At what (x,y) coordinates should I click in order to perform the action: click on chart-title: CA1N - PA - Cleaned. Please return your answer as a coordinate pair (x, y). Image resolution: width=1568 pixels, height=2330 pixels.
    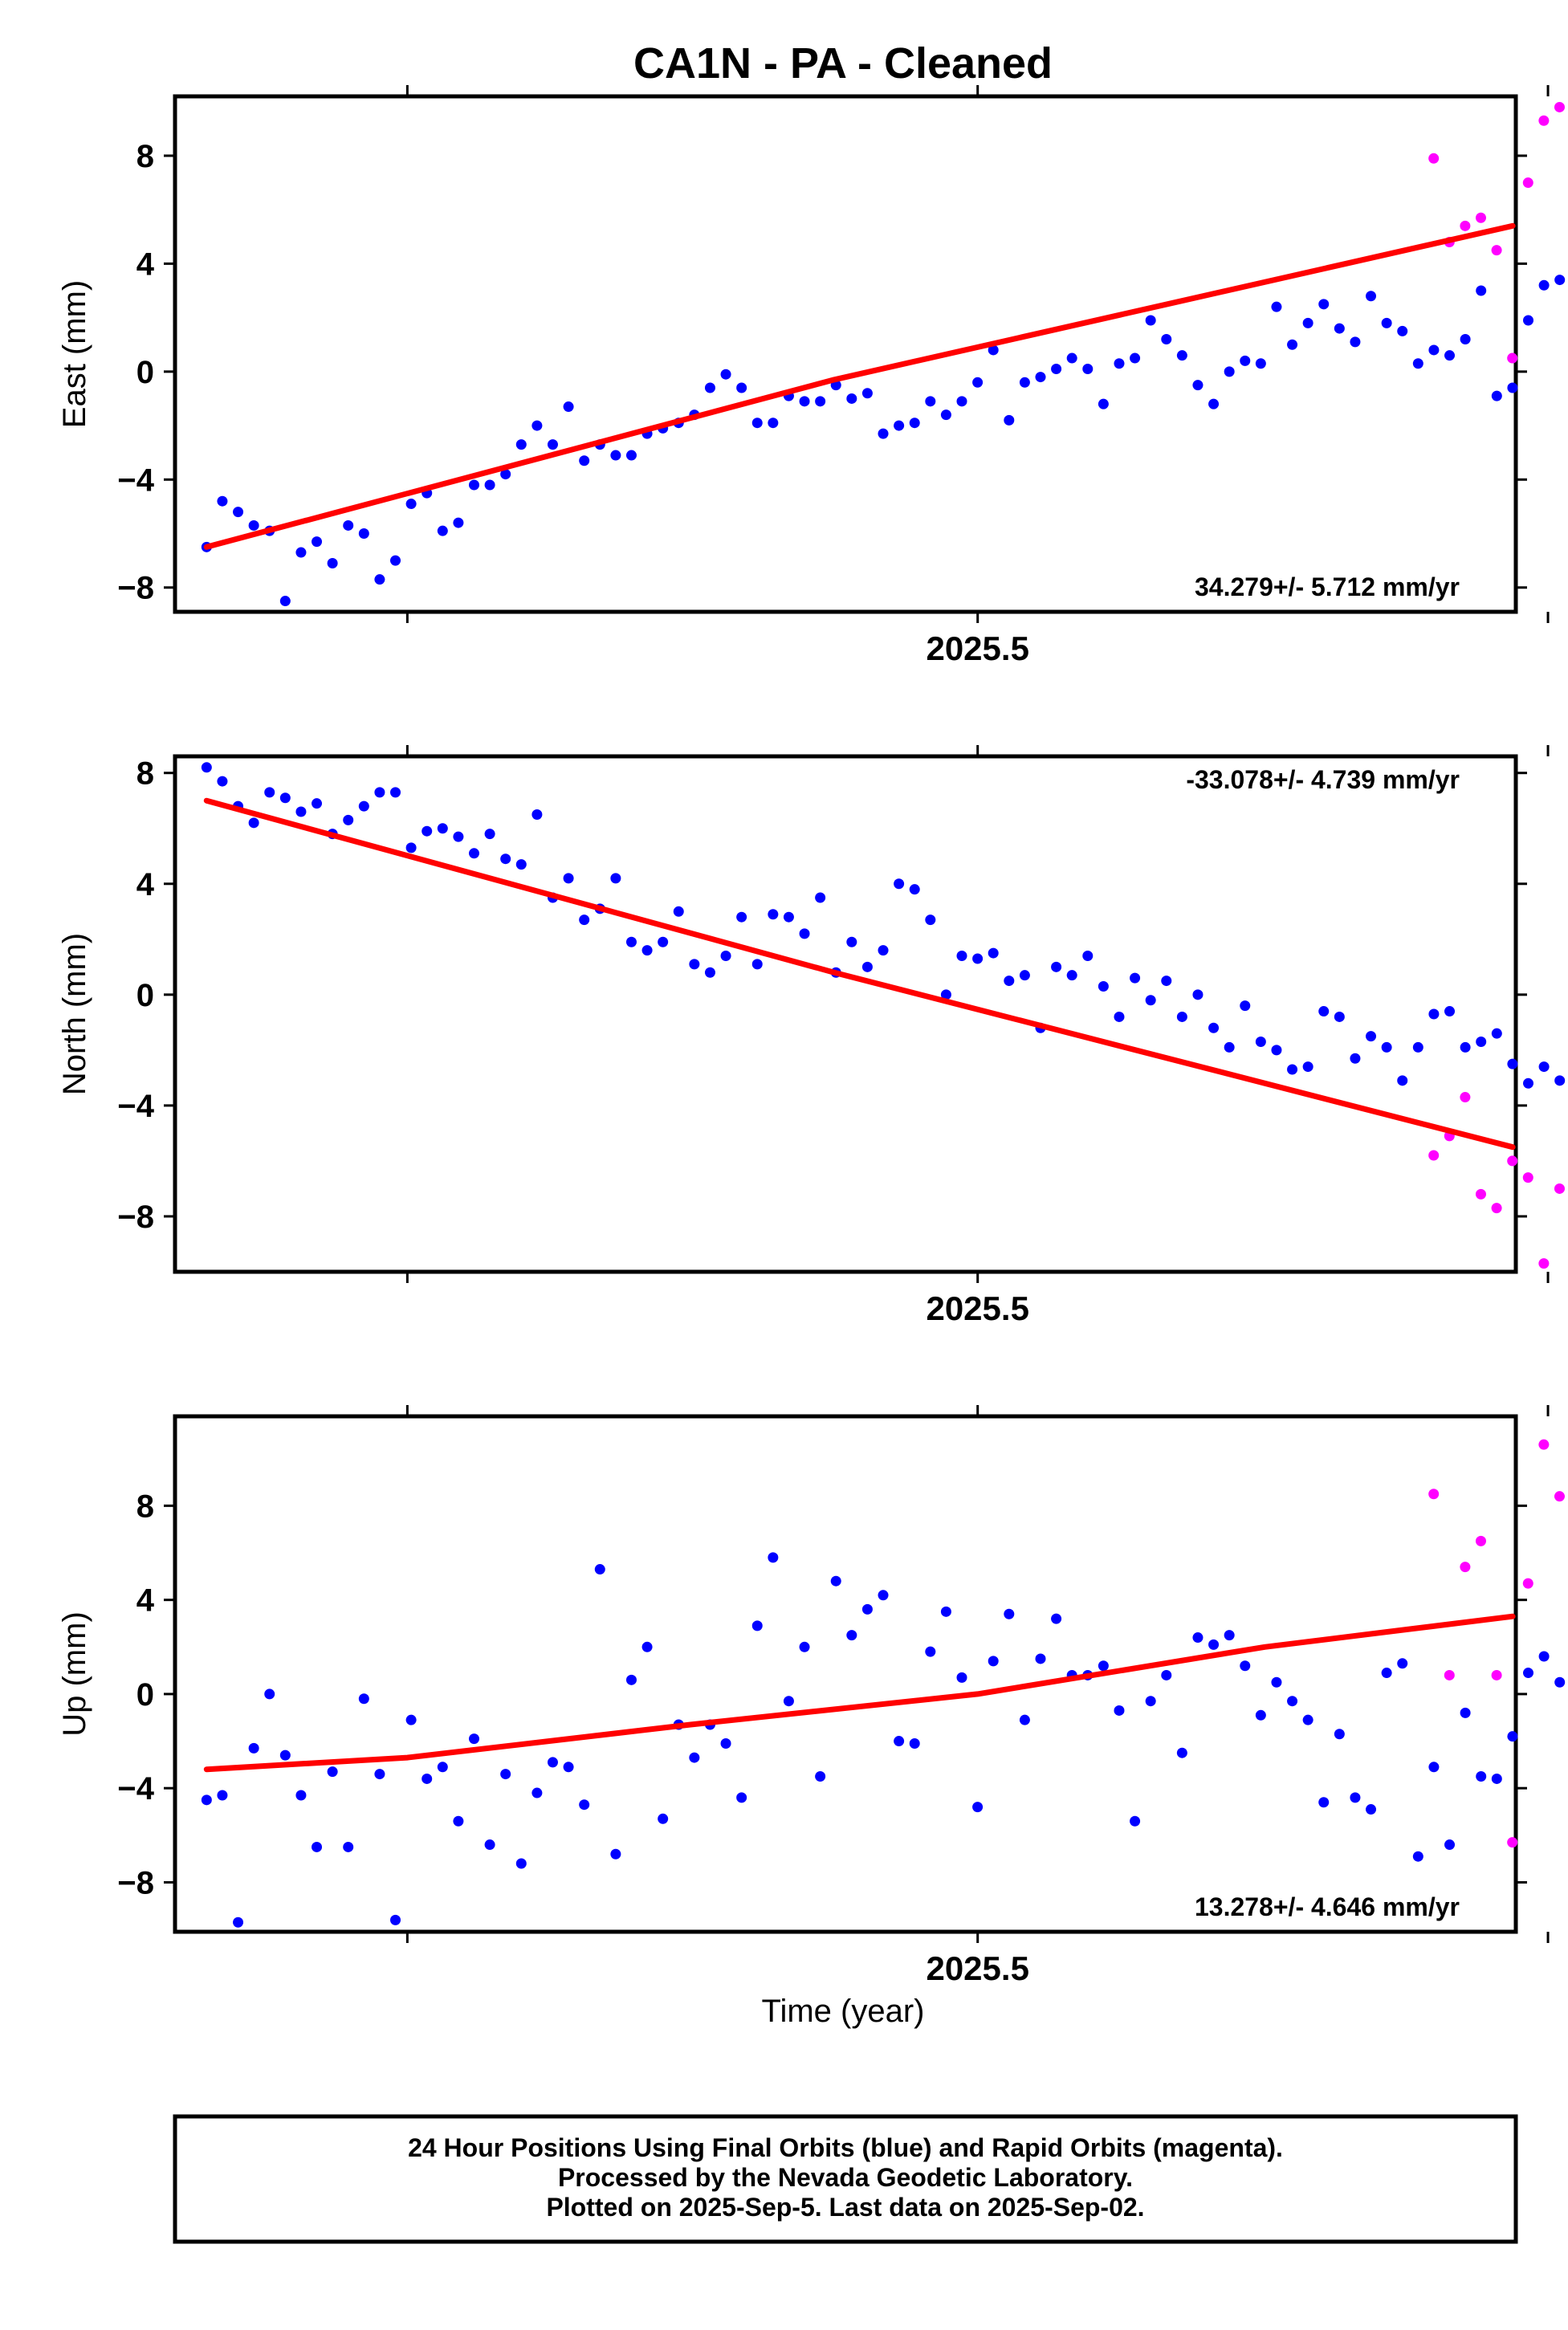
    Looking at the image, I should click on (843, 63).